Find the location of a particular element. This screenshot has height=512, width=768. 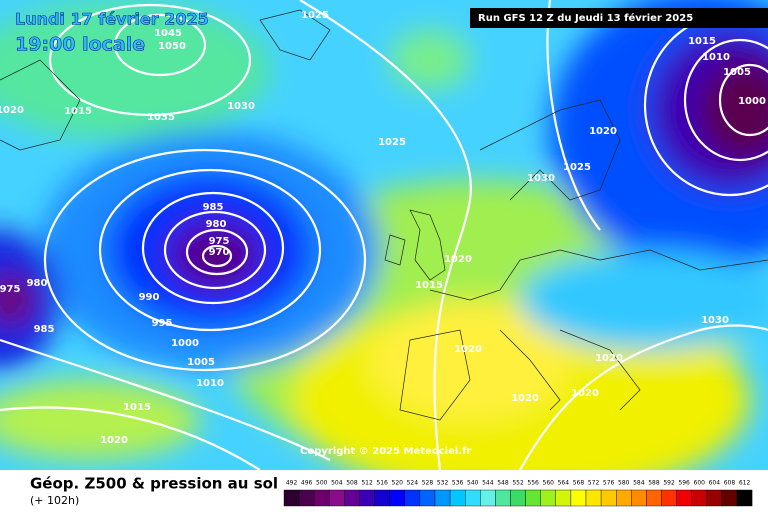

scale-label: 580 is located at coordinates (624, 483).